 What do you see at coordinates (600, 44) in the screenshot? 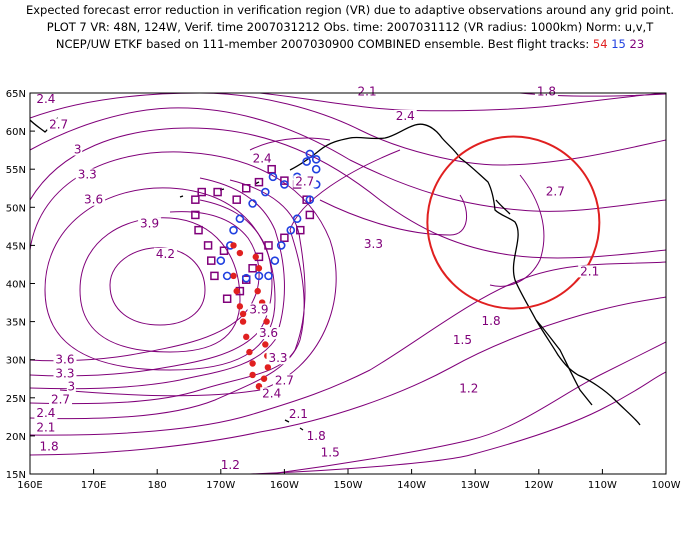
I see `track-count-red: 54` at bounding box center [600, 44].